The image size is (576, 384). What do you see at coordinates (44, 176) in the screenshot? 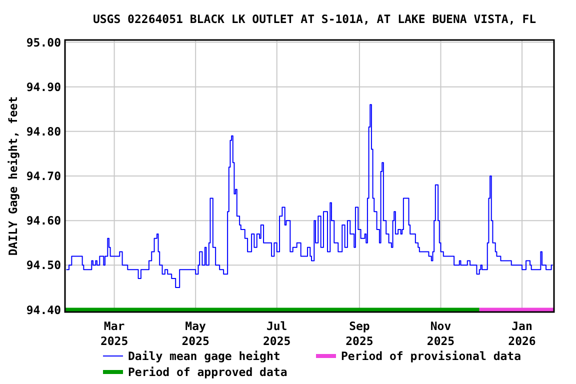
I see `y-tick-label: 94.70` at bounding box center [44, 176].